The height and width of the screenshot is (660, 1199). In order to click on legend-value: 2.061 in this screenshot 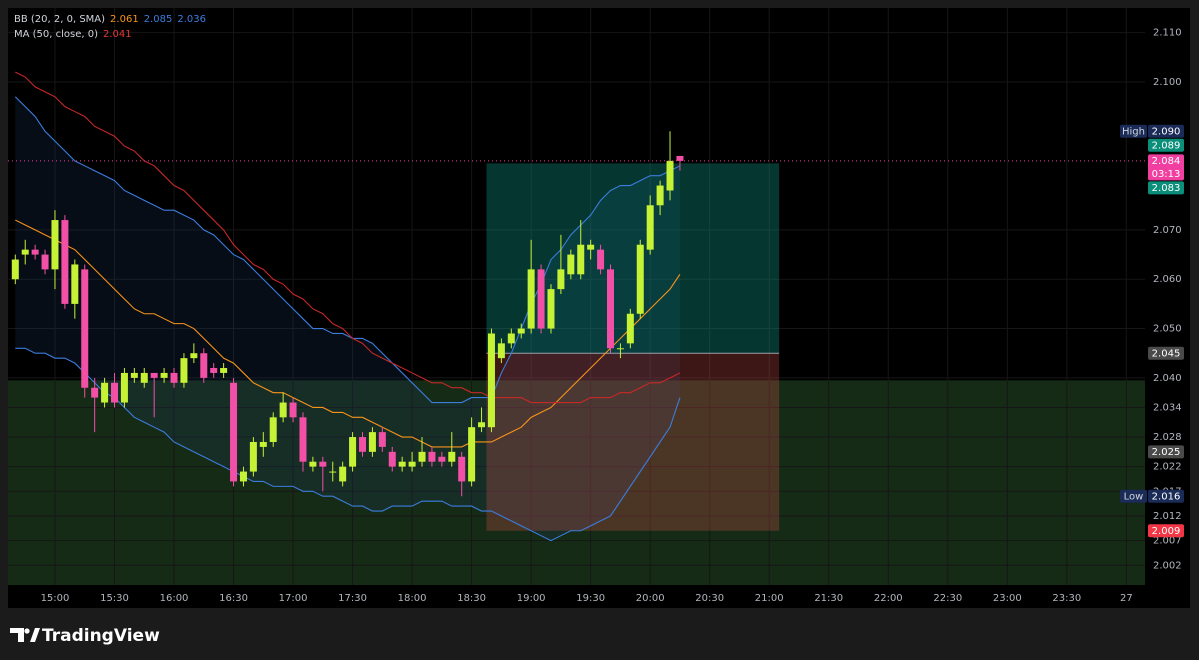, I will do `click(124, 19)`.